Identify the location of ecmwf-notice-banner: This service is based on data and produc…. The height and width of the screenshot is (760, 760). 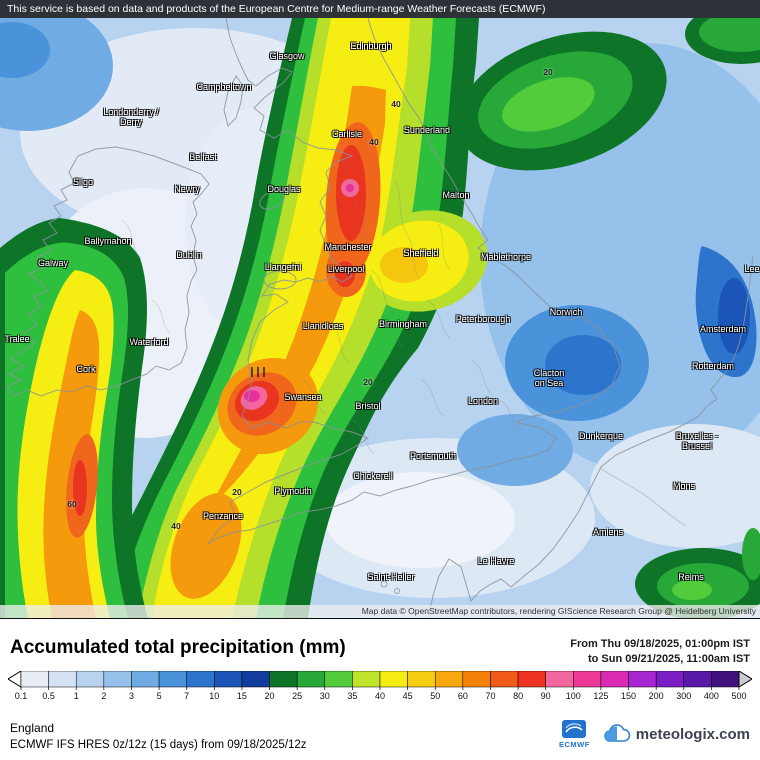
(380, 9).